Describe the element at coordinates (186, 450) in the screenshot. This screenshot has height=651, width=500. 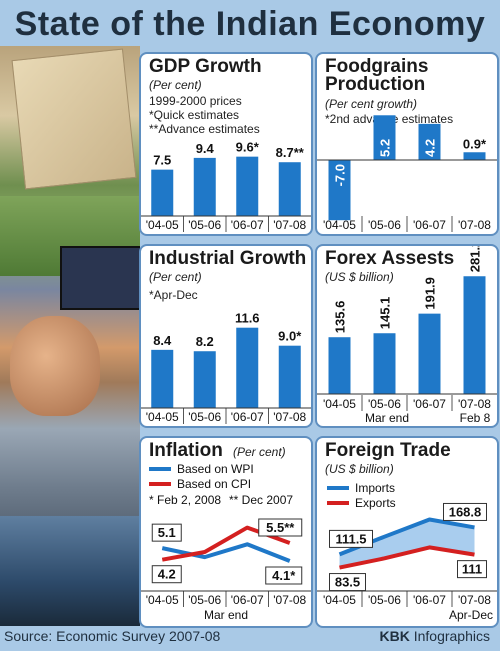
I see `inflation-title: Inflation` at that location.